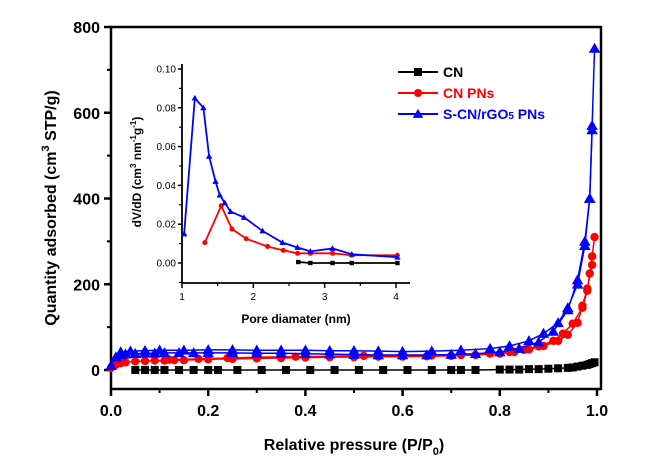  What do you see at coordinates (475, 114) in the screenshot?
I see `legend-label-part: S-CN/rGO` at bounding box center [475, 114].